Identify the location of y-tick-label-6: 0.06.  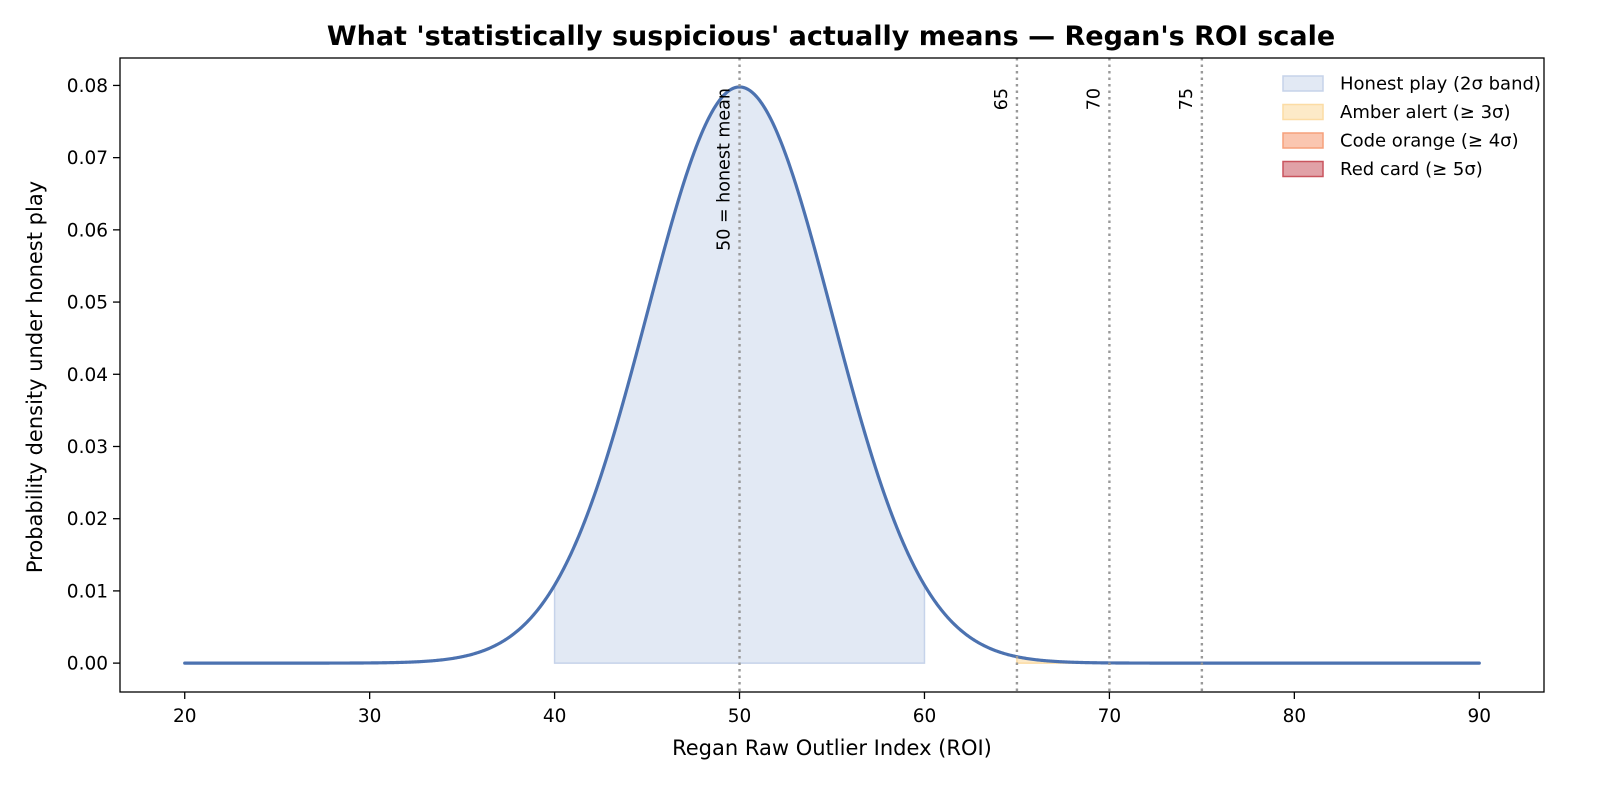
(87, 230).